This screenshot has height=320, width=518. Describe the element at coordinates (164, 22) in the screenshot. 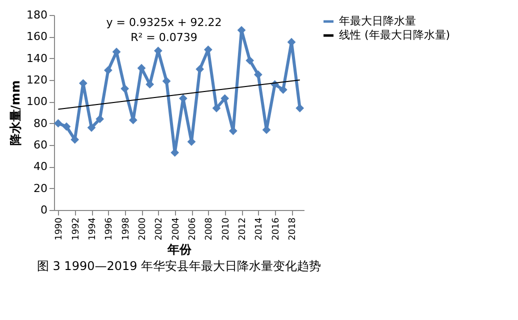

I see `annotation: y = 0.9325x + 92.22` at that location.